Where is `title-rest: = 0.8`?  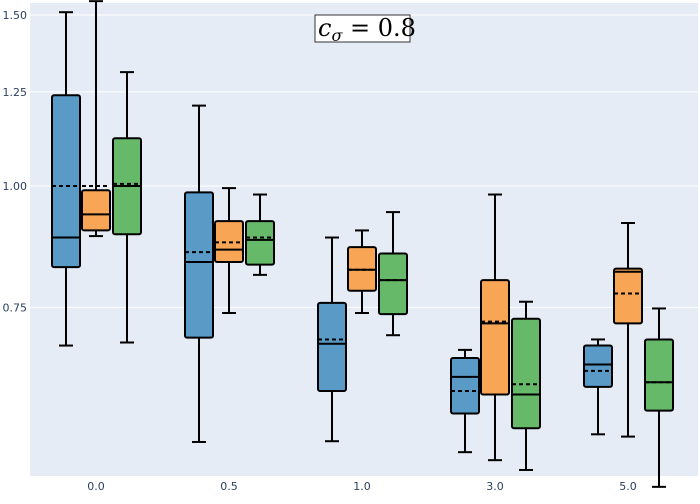
title-rest: = 0.8 is located at coordinates (379, 28).